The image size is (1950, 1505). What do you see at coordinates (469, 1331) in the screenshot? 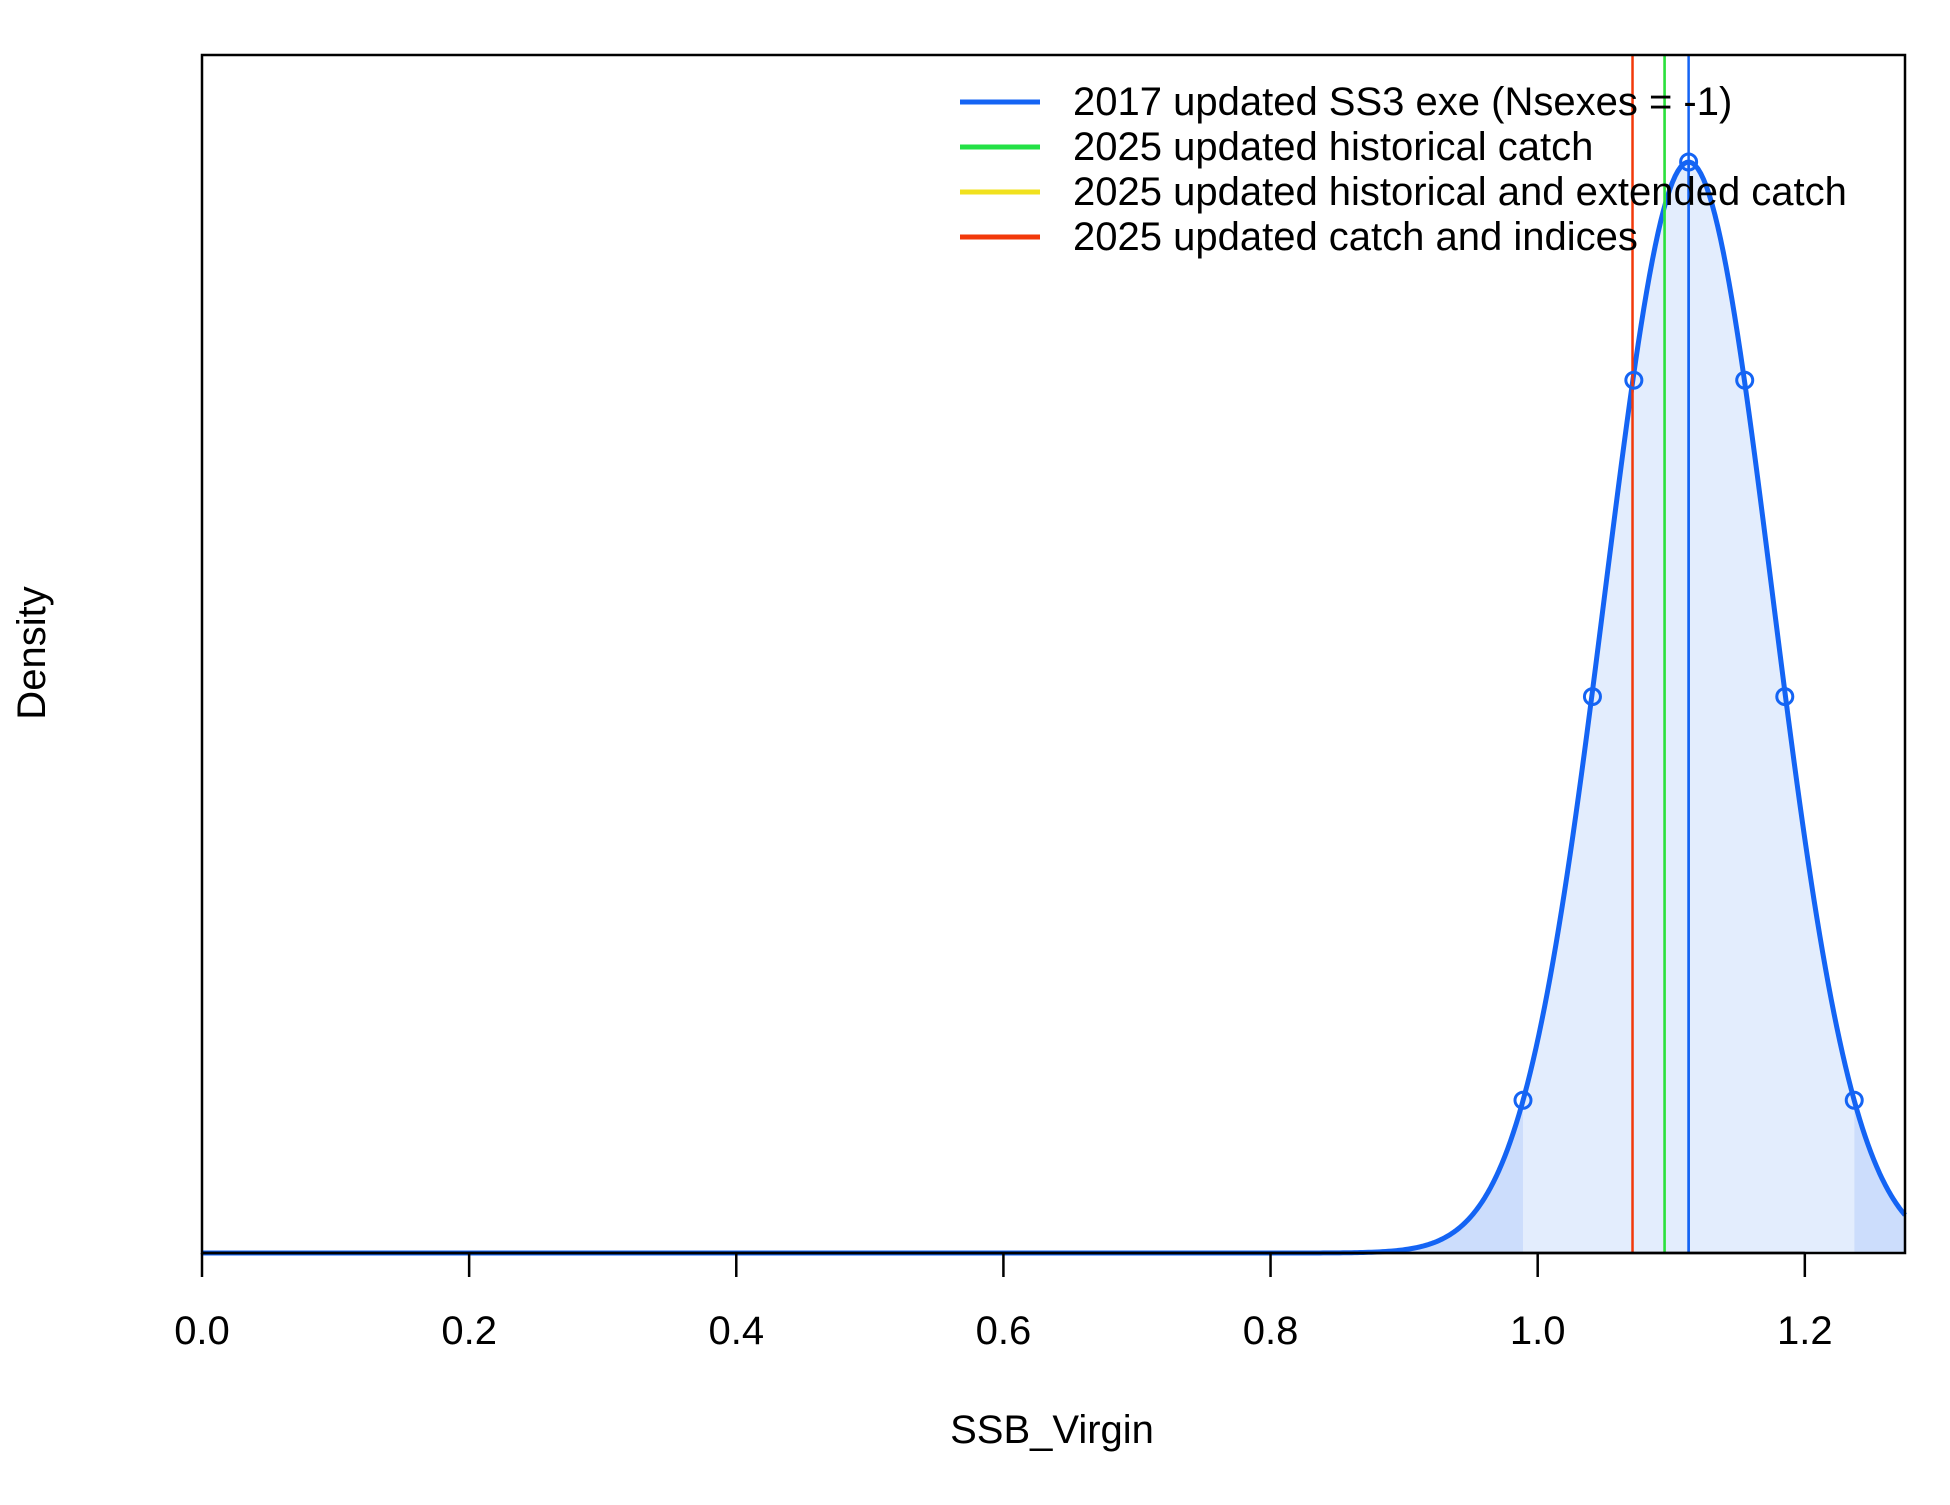
I see `x-tick-label-1: 0.2` at bounding box center [469, 1331].